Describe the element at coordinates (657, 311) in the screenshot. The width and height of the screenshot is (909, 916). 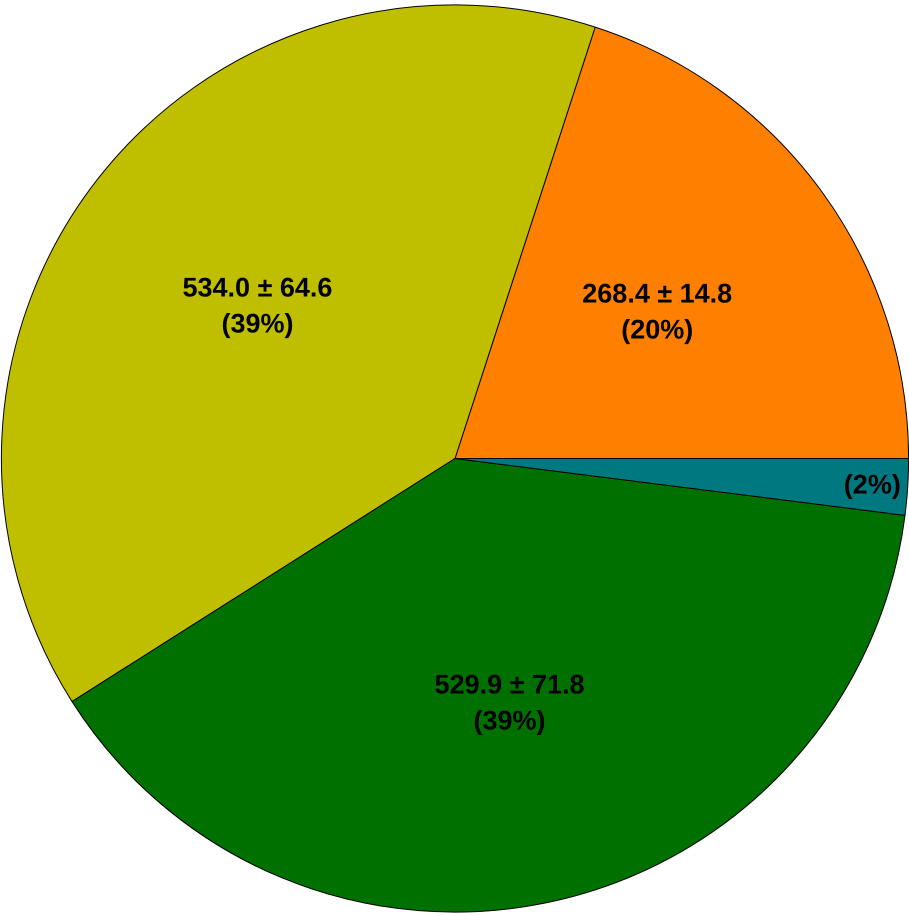
I see `data-label: 268.4 ± 14.8 (20%)` at that location.